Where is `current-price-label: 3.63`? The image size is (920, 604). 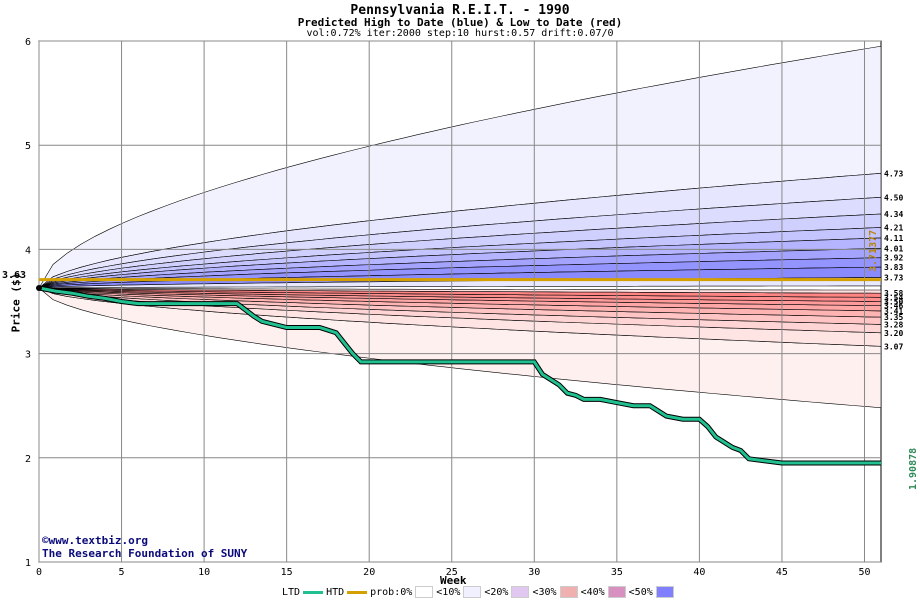
current-price-label: 3.63 is located at coordinates (14, 275).